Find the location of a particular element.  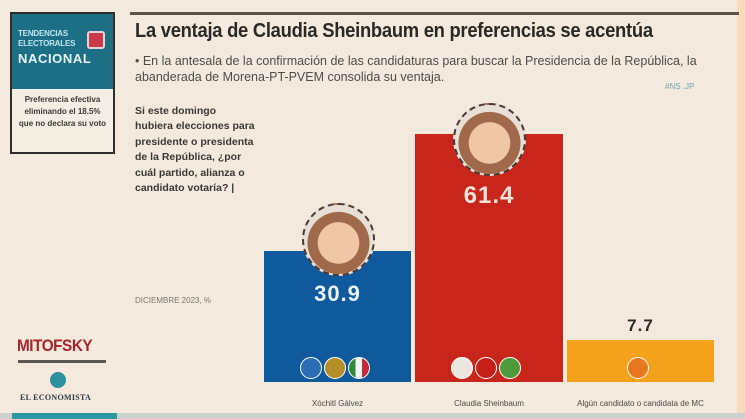

badge-line-3: NACIONAL is located at coordinates (55, 58).